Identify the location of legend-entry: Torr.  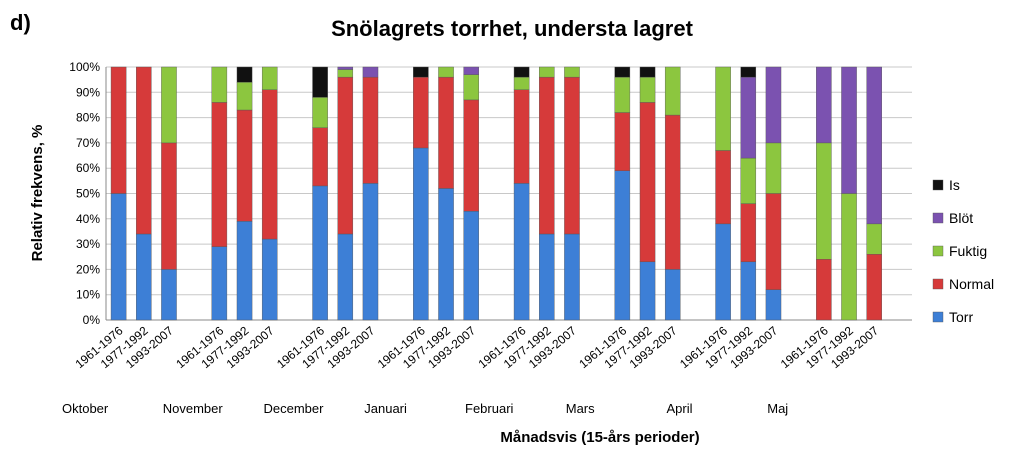
(961, 317).